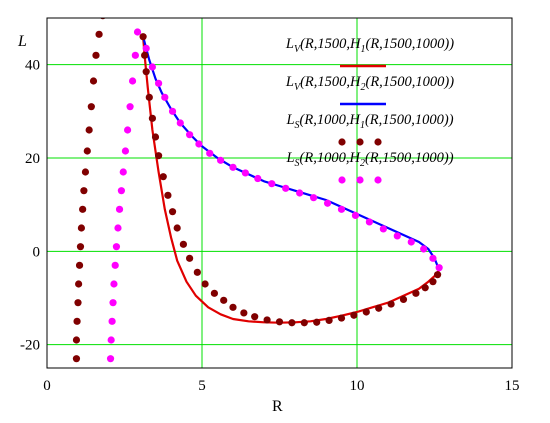 The height and width of the screenshot is (423, 550). What do you see at coordinates (37, 252) in the screenshot?
I see `y-tick-label: 0` at bounding box center [37, 252].